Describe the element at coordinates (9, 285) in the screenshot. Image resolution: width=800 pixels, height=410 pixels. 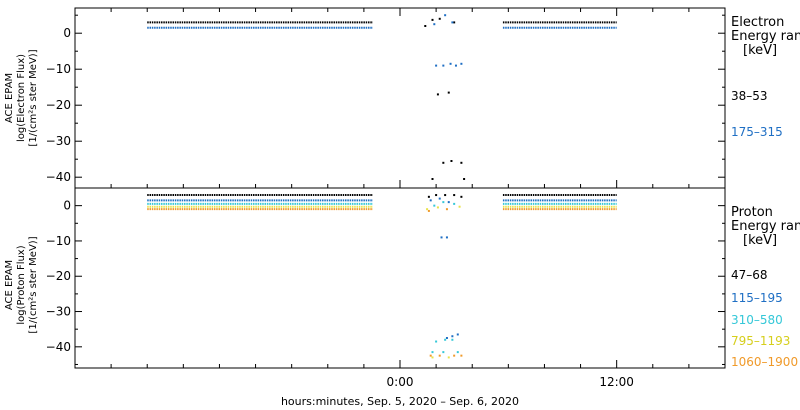
I see `proton-y-label-line-1: ACE EPAM` at that location.